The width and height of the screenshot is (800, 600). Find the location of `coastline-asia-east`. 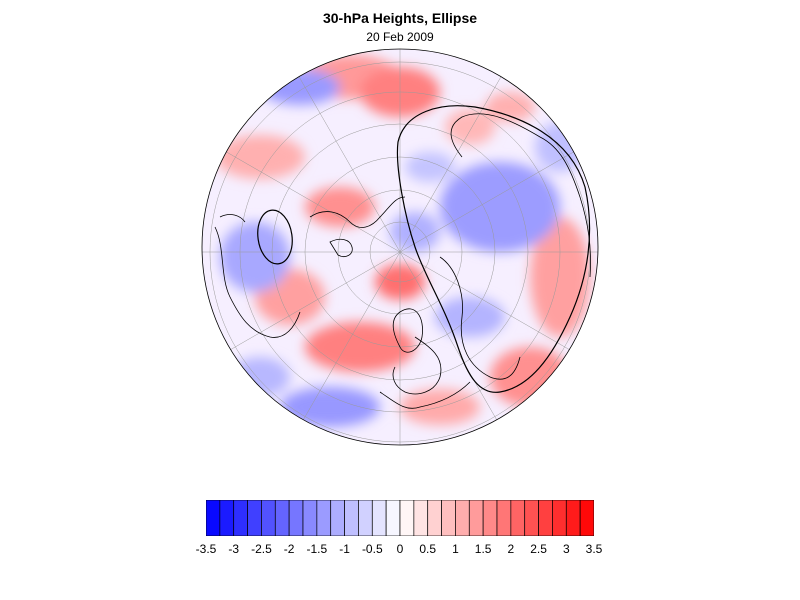

coastline-asia-east is located at coordinates (520, 195).